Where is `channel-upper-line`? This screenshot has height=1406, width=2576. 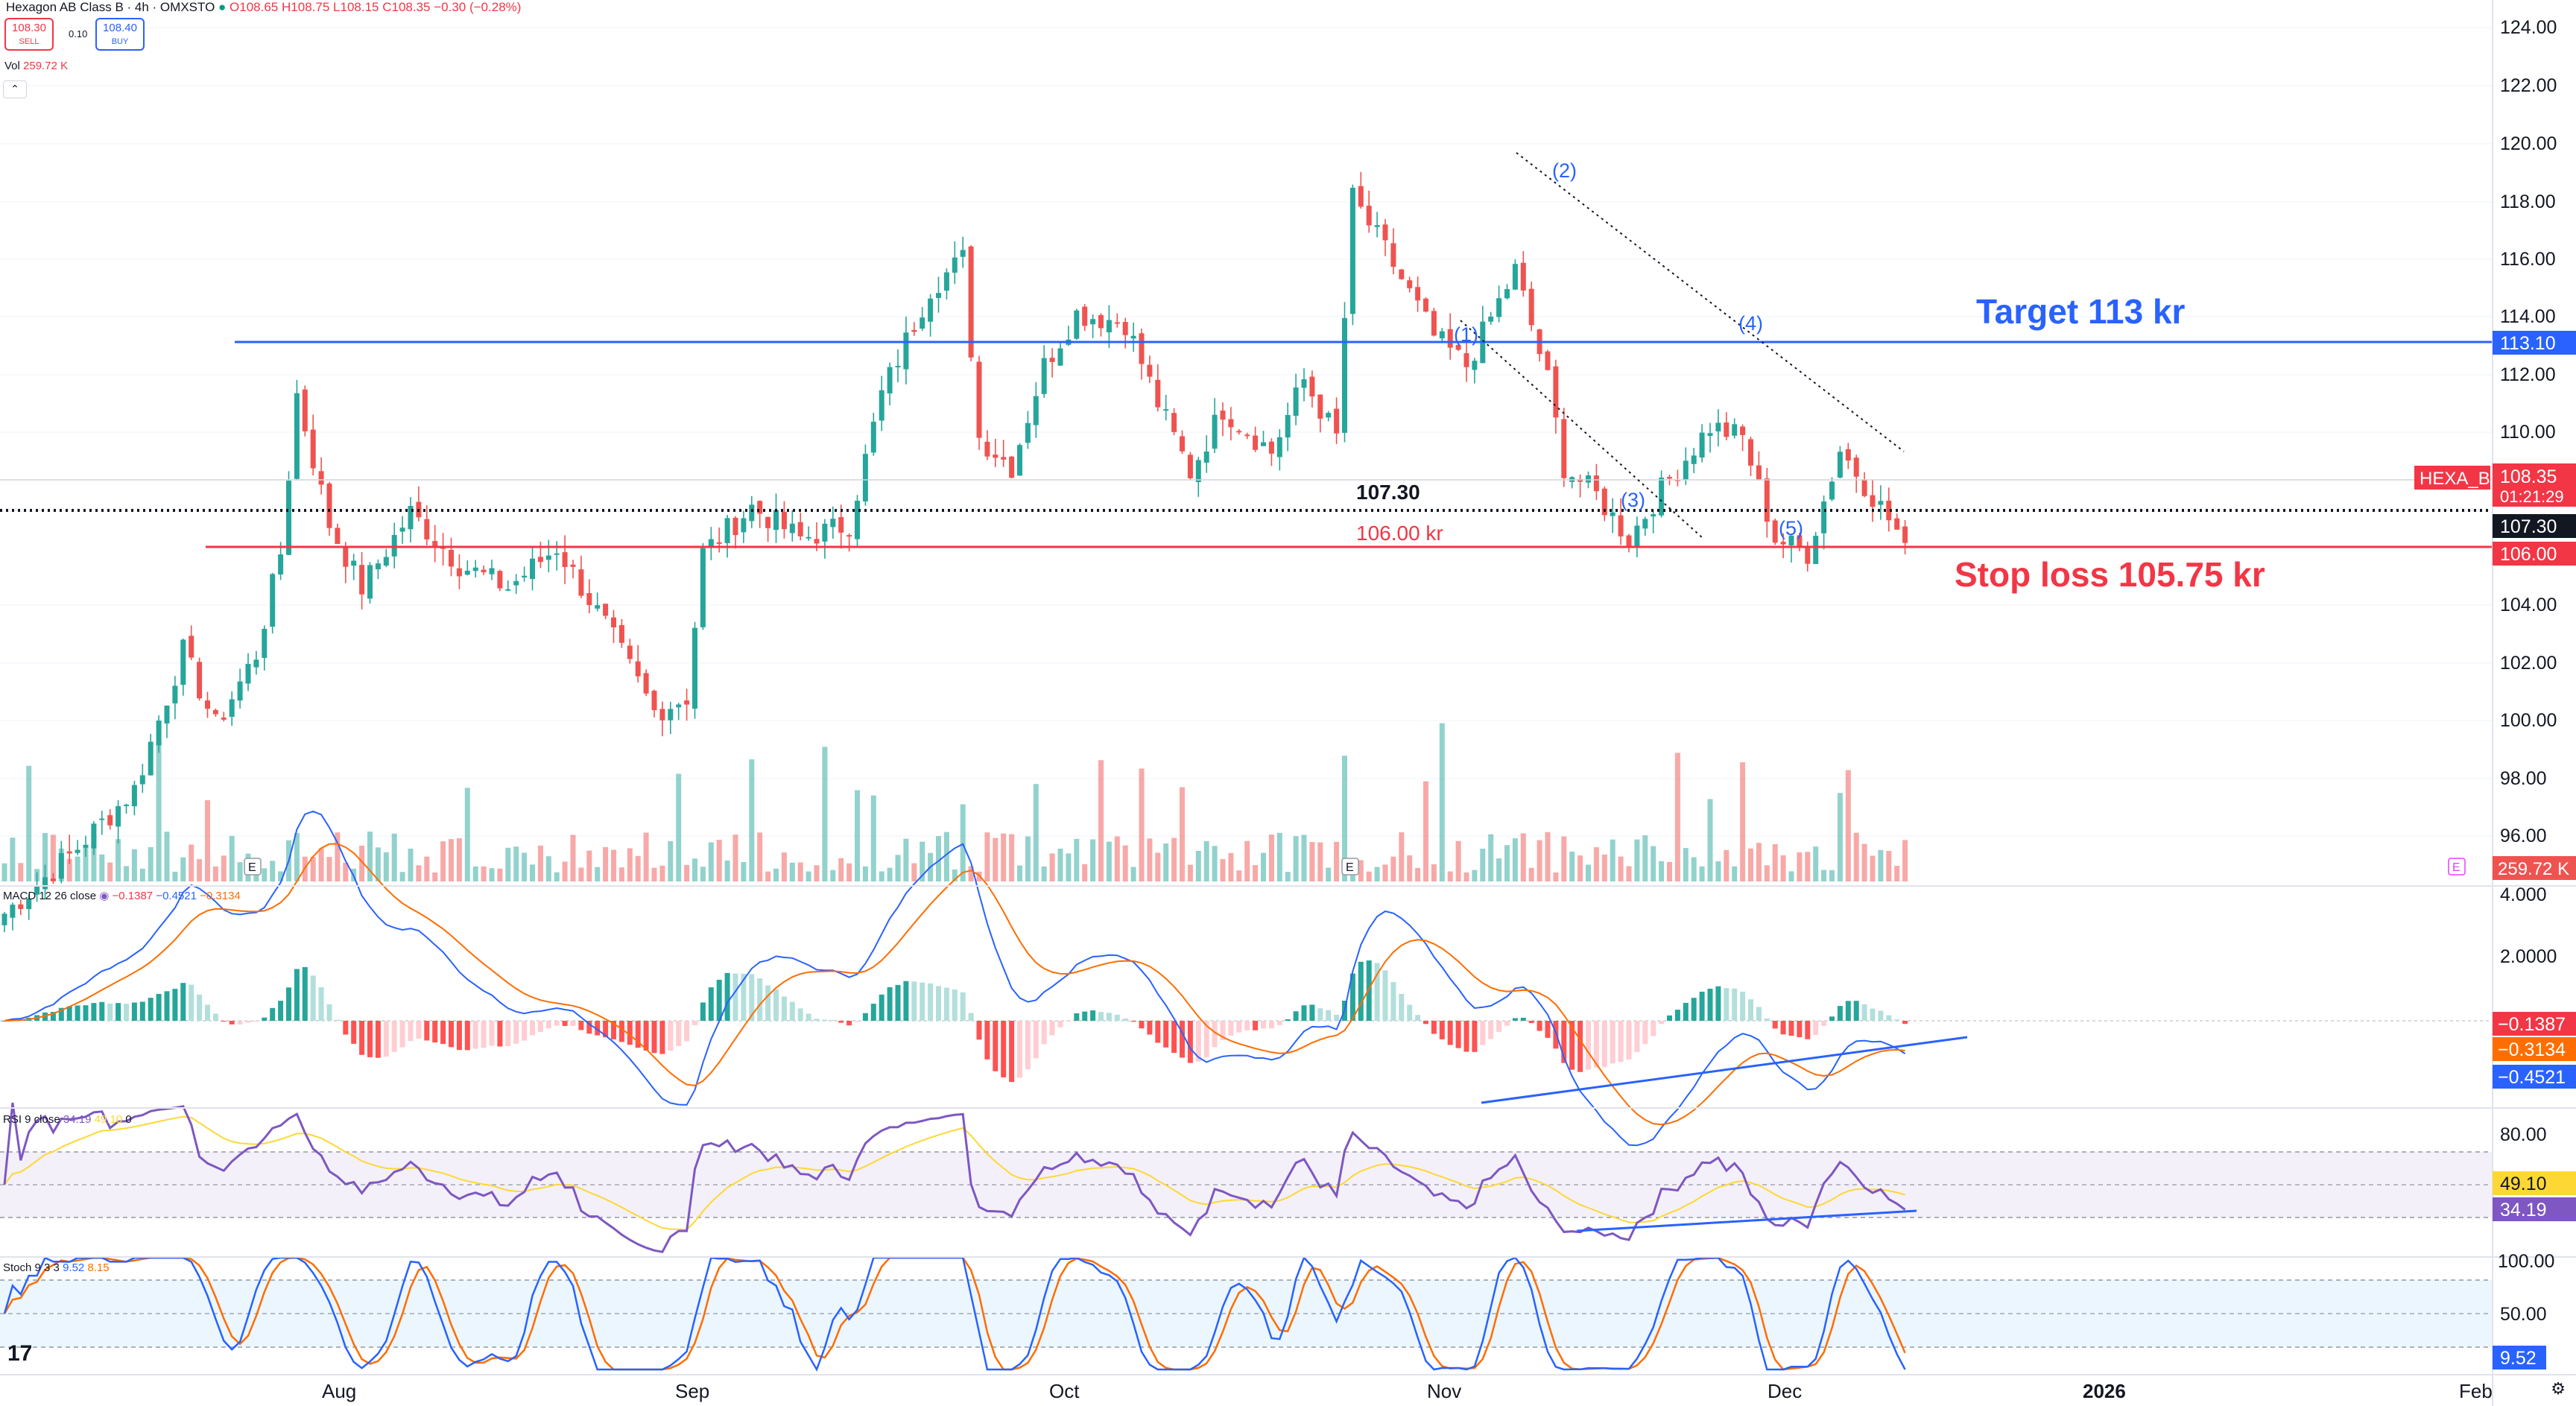 channel-upper-line is located at coordinates (1710, 302).